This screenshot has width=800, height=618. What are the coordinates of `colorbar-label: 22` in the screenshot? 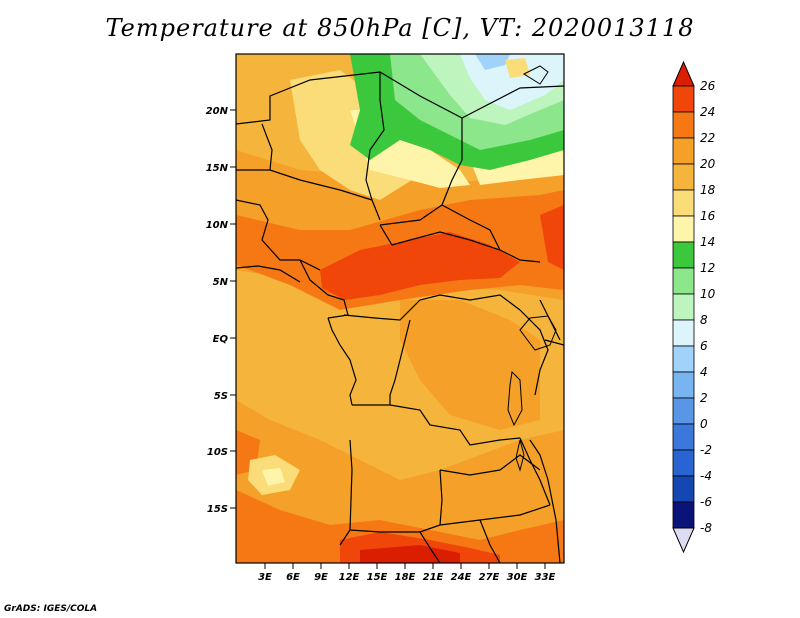 It's located at (707, 138).